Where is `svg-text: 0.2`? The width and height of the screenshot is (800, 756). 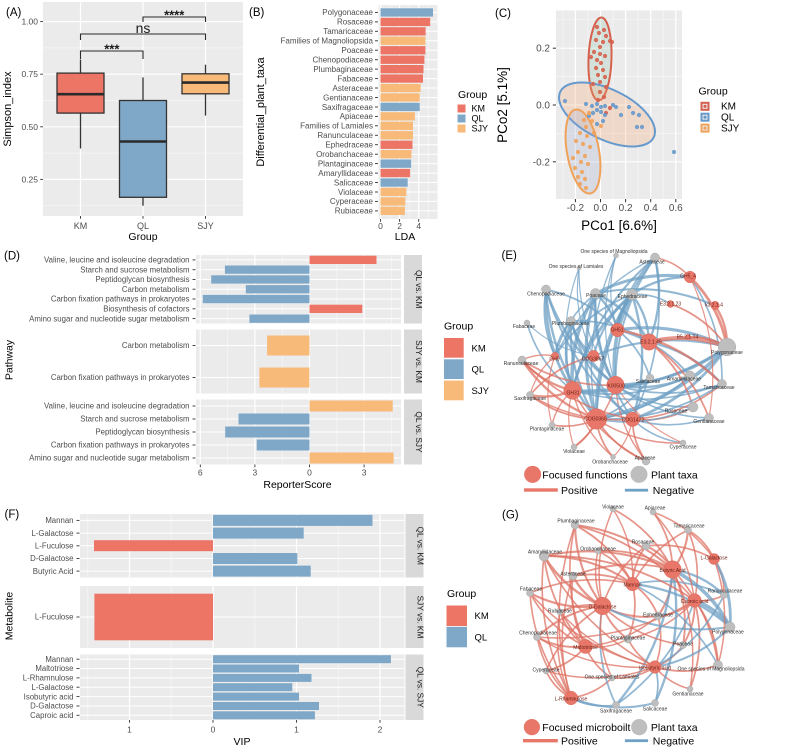 svg-text: 0.2 is located at coordinates (543, 49).